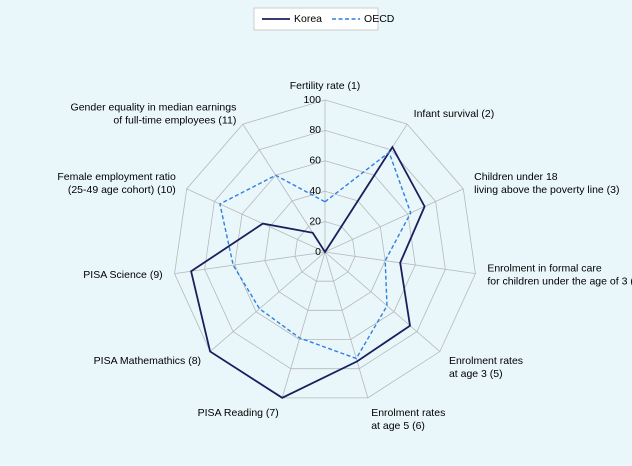 Image resolution: width=632 pixels, height=466 pixels. What do you see at coordinates (308, 19) in the screenshot?
I see `legend-label: Korea` at bounding box center [308, 19].